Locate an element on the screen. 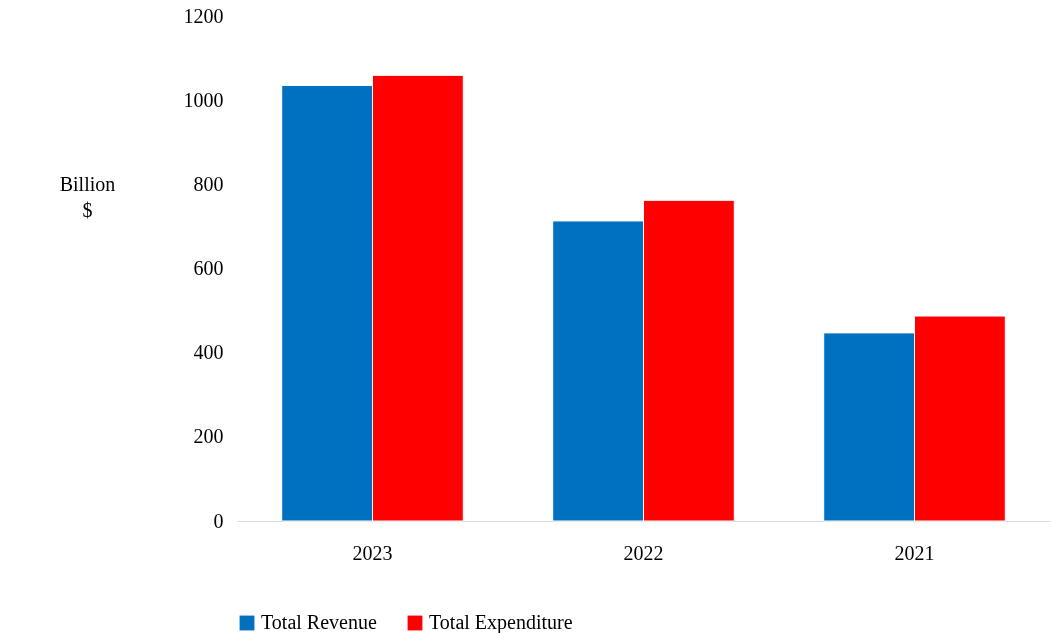 The height and width of the screenshot is (633, 1054). legend-label: Total Revenue is located at coordinates (319, 622).